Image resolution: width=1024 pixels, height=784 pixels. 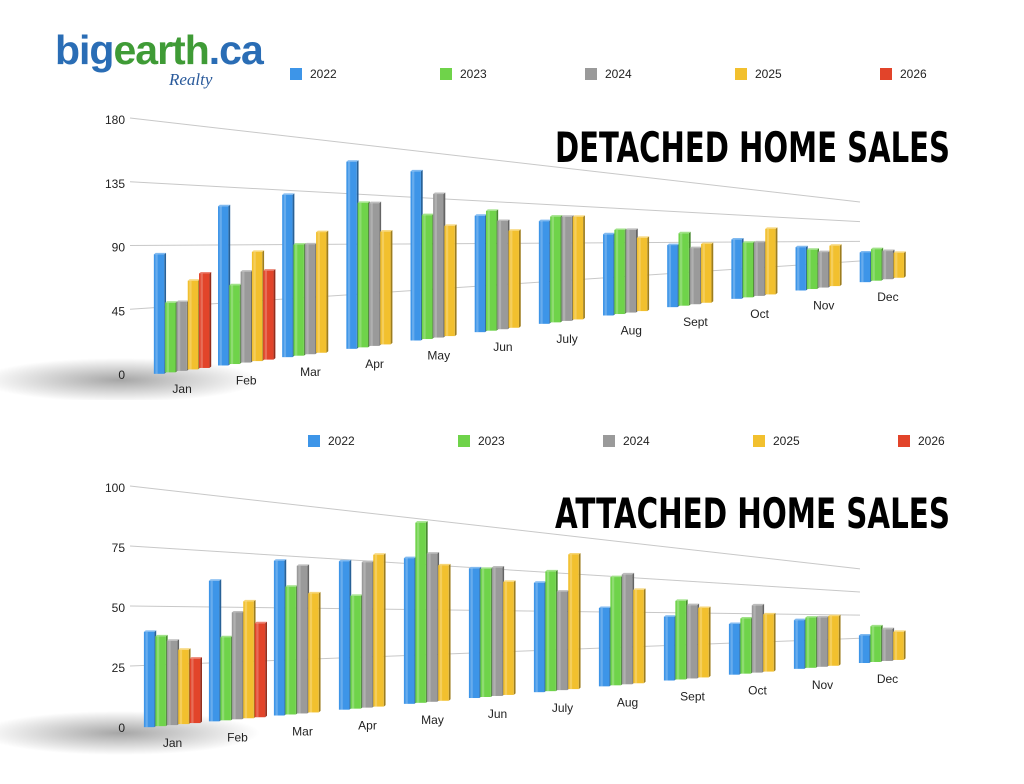 I want to click on bar-nov-2024, so click(x=824, y=269).